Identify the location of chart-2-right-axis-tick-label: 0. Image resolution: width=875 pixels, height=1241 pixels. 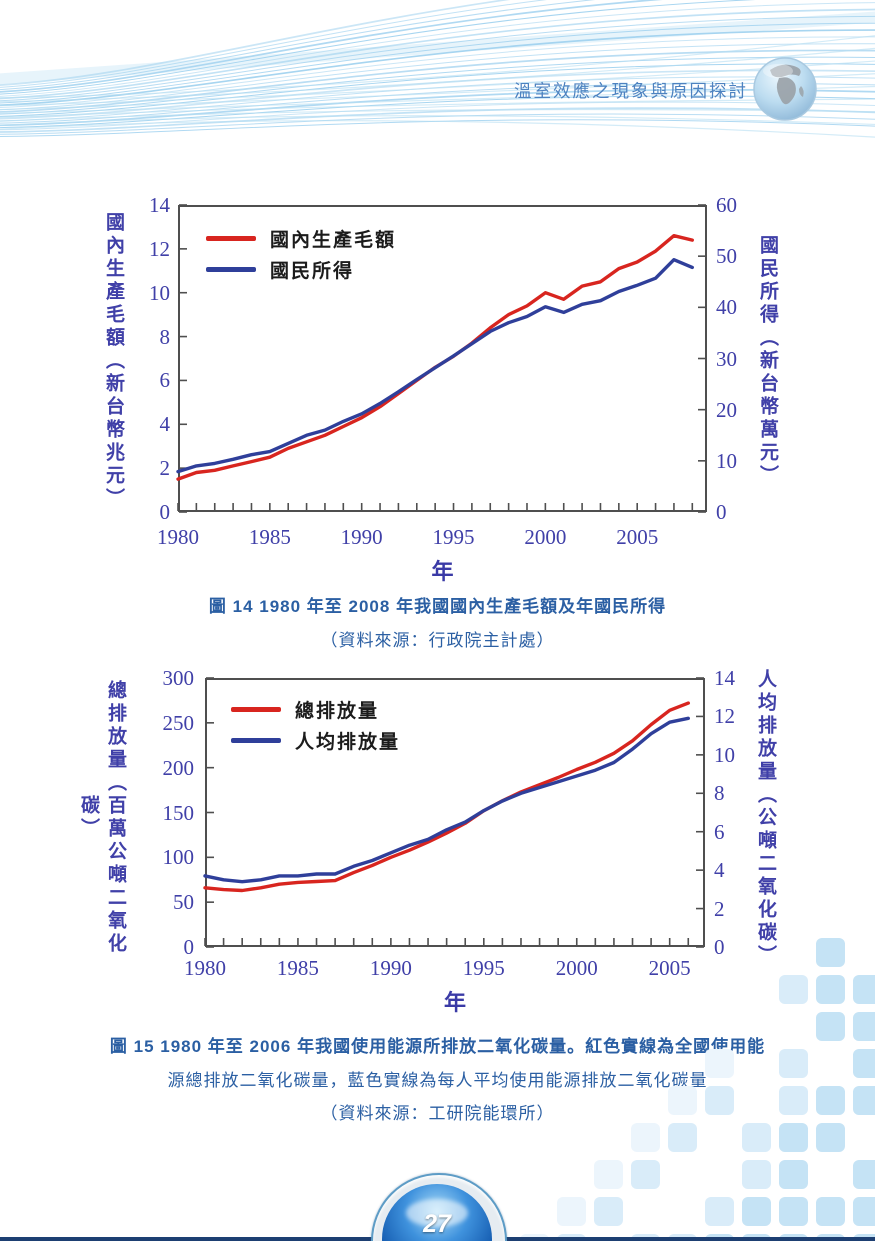
(719, 947).